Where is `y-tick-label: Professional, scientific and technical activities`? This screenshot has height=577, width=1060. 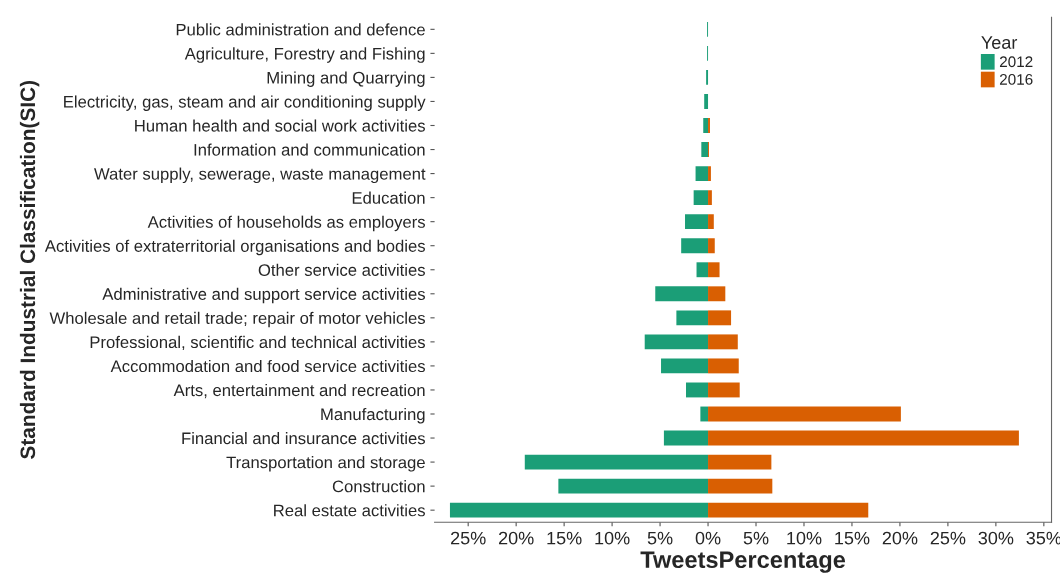 y-tick-label: Professional, scientific and technical activities is located at coordinates (257, 343).